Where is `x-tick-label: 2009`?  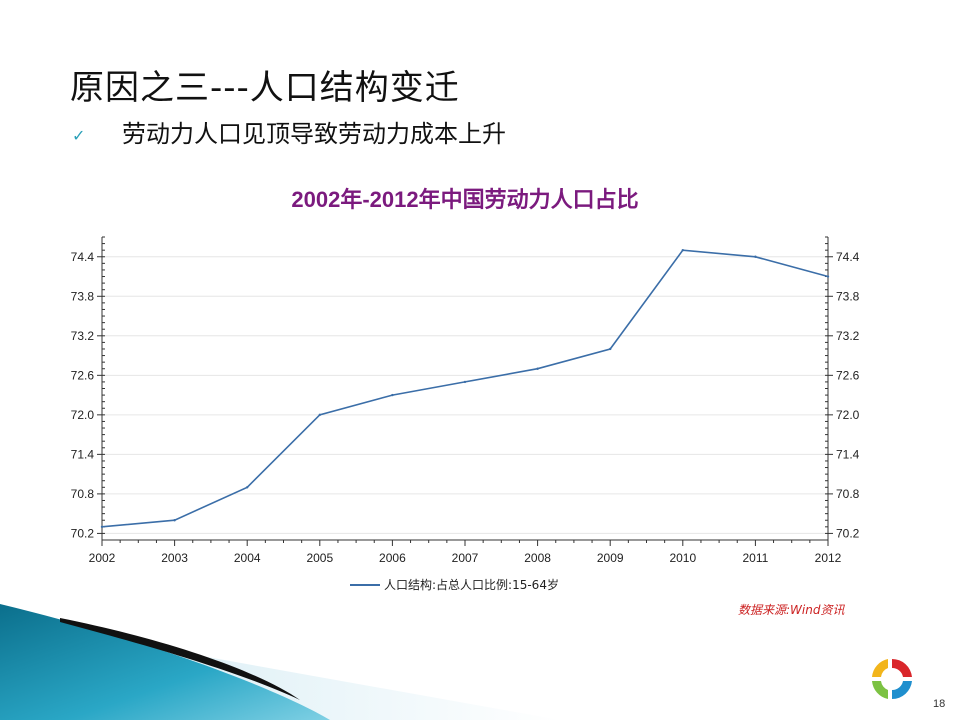 x-tick-label: 2009 is located at coordinates (610, 558).